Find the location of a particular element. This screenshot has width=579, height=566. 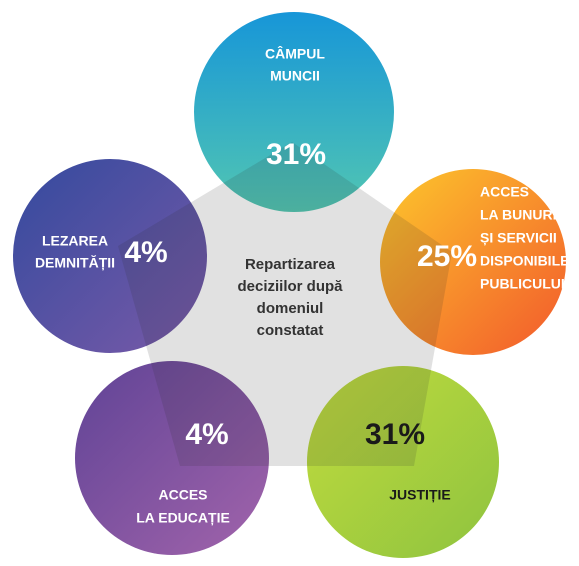

node-label: LA BUNURI is located at coordinates (518, 215).